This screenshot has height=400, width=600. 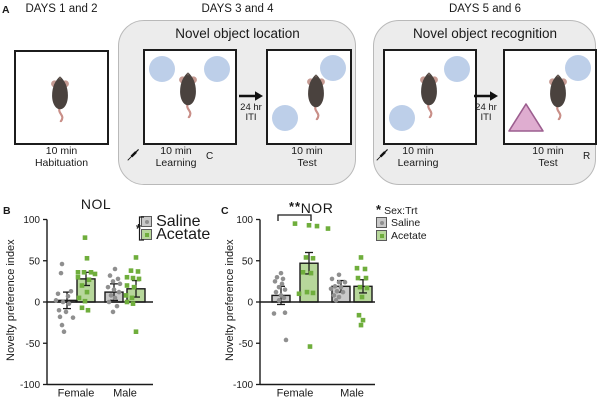 I want to click on nol-test-caption: 10 min Test, so click(x=307, y=157).